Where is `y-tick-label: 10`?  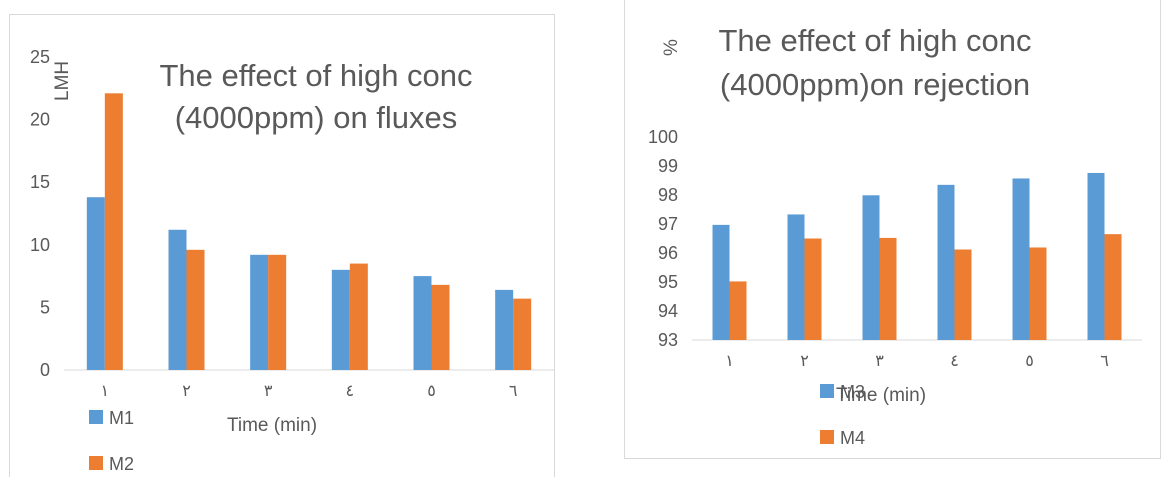 y-tick-label: 10 is located at coordinates (40, 245).